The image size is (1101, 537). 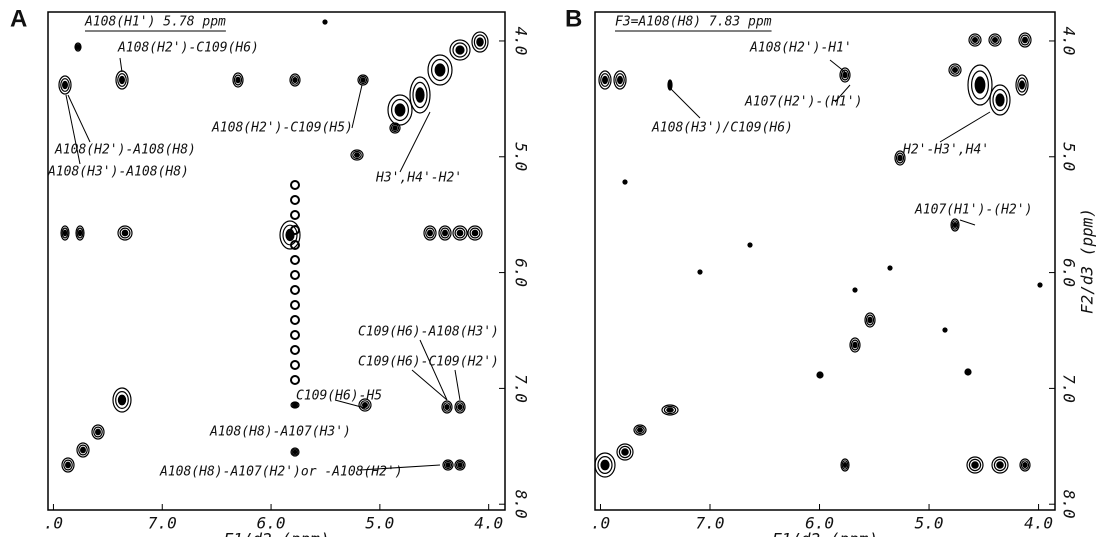 What do you see at coordinates (521, 388) in the screenshot?
I see `y-tick-label: 7.0` at bounding box center [521, 388].